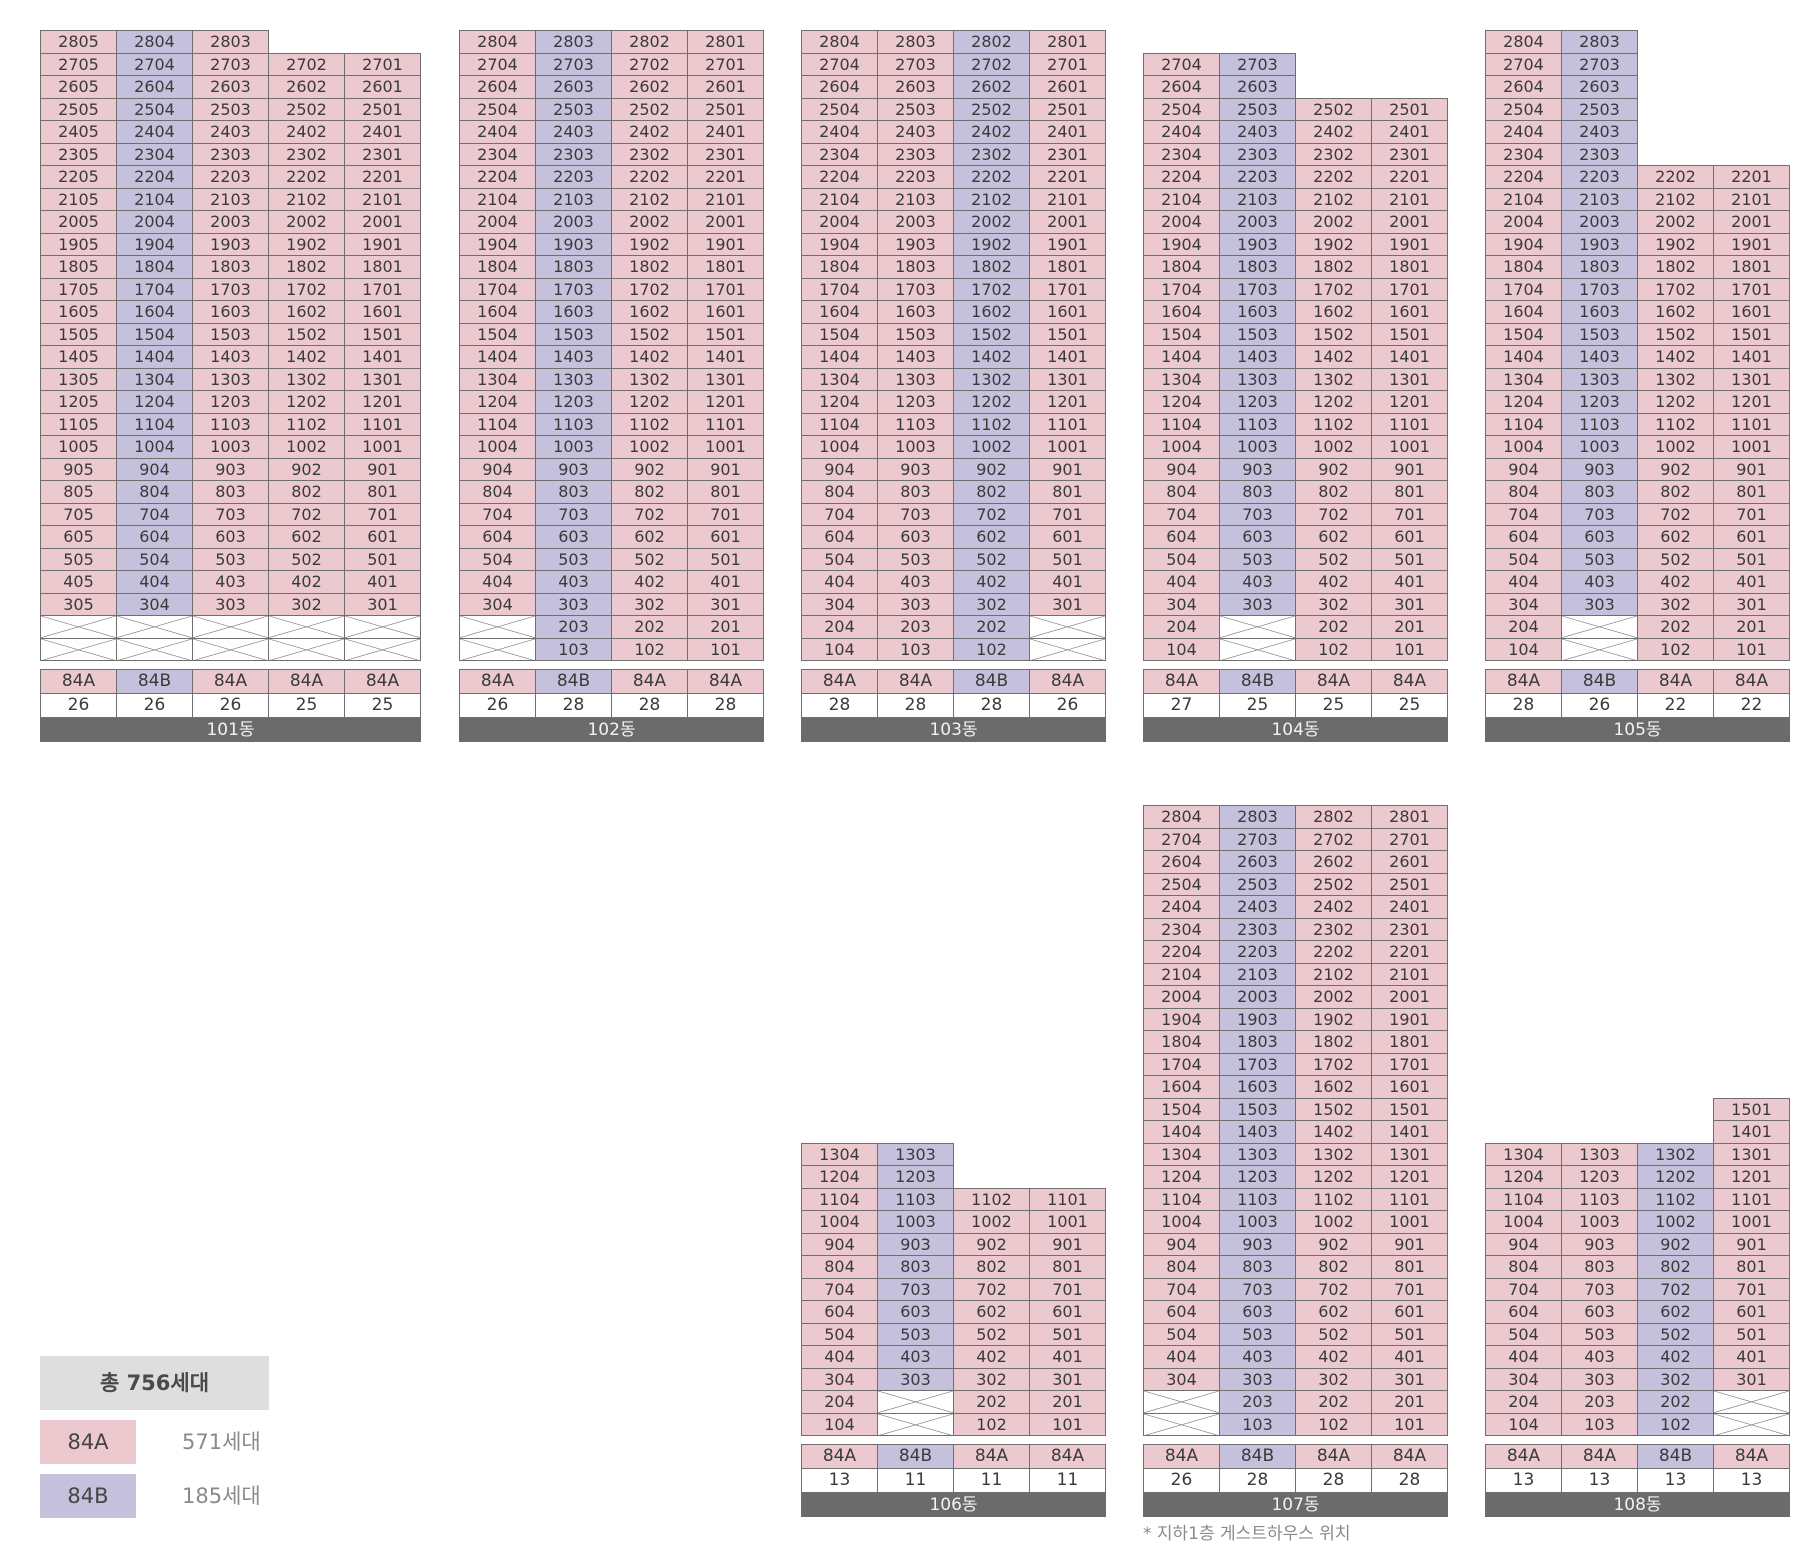 The image size is (1816, 1544). What do you see at coordinates (1181, 177) in the screenshot?
I see `unit-cell: 2204` at bounding box center [1181, 177].